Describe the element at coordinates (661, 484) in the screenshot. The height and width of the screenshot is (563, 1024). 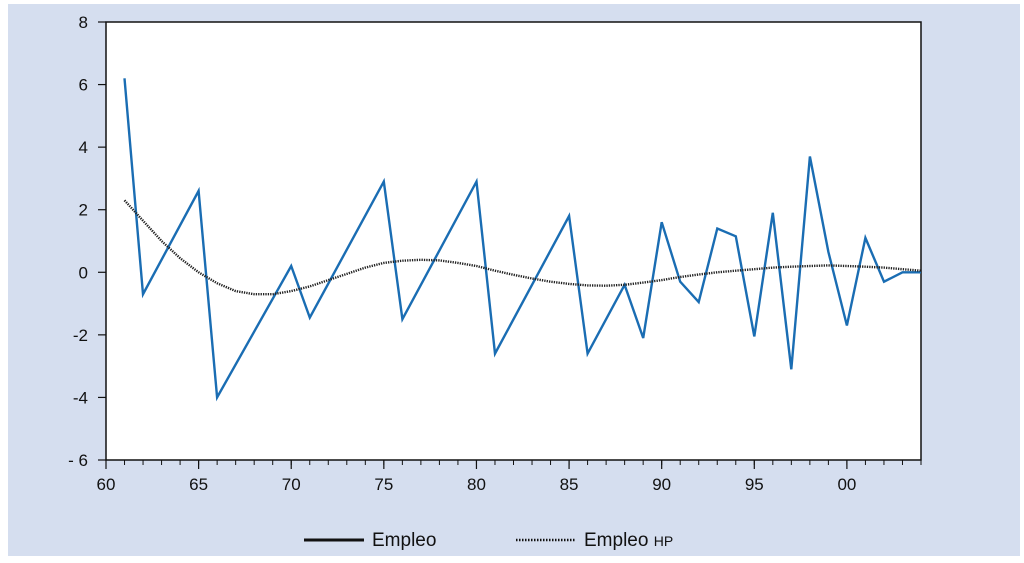
I see `x-tick-label: 90` at that location.